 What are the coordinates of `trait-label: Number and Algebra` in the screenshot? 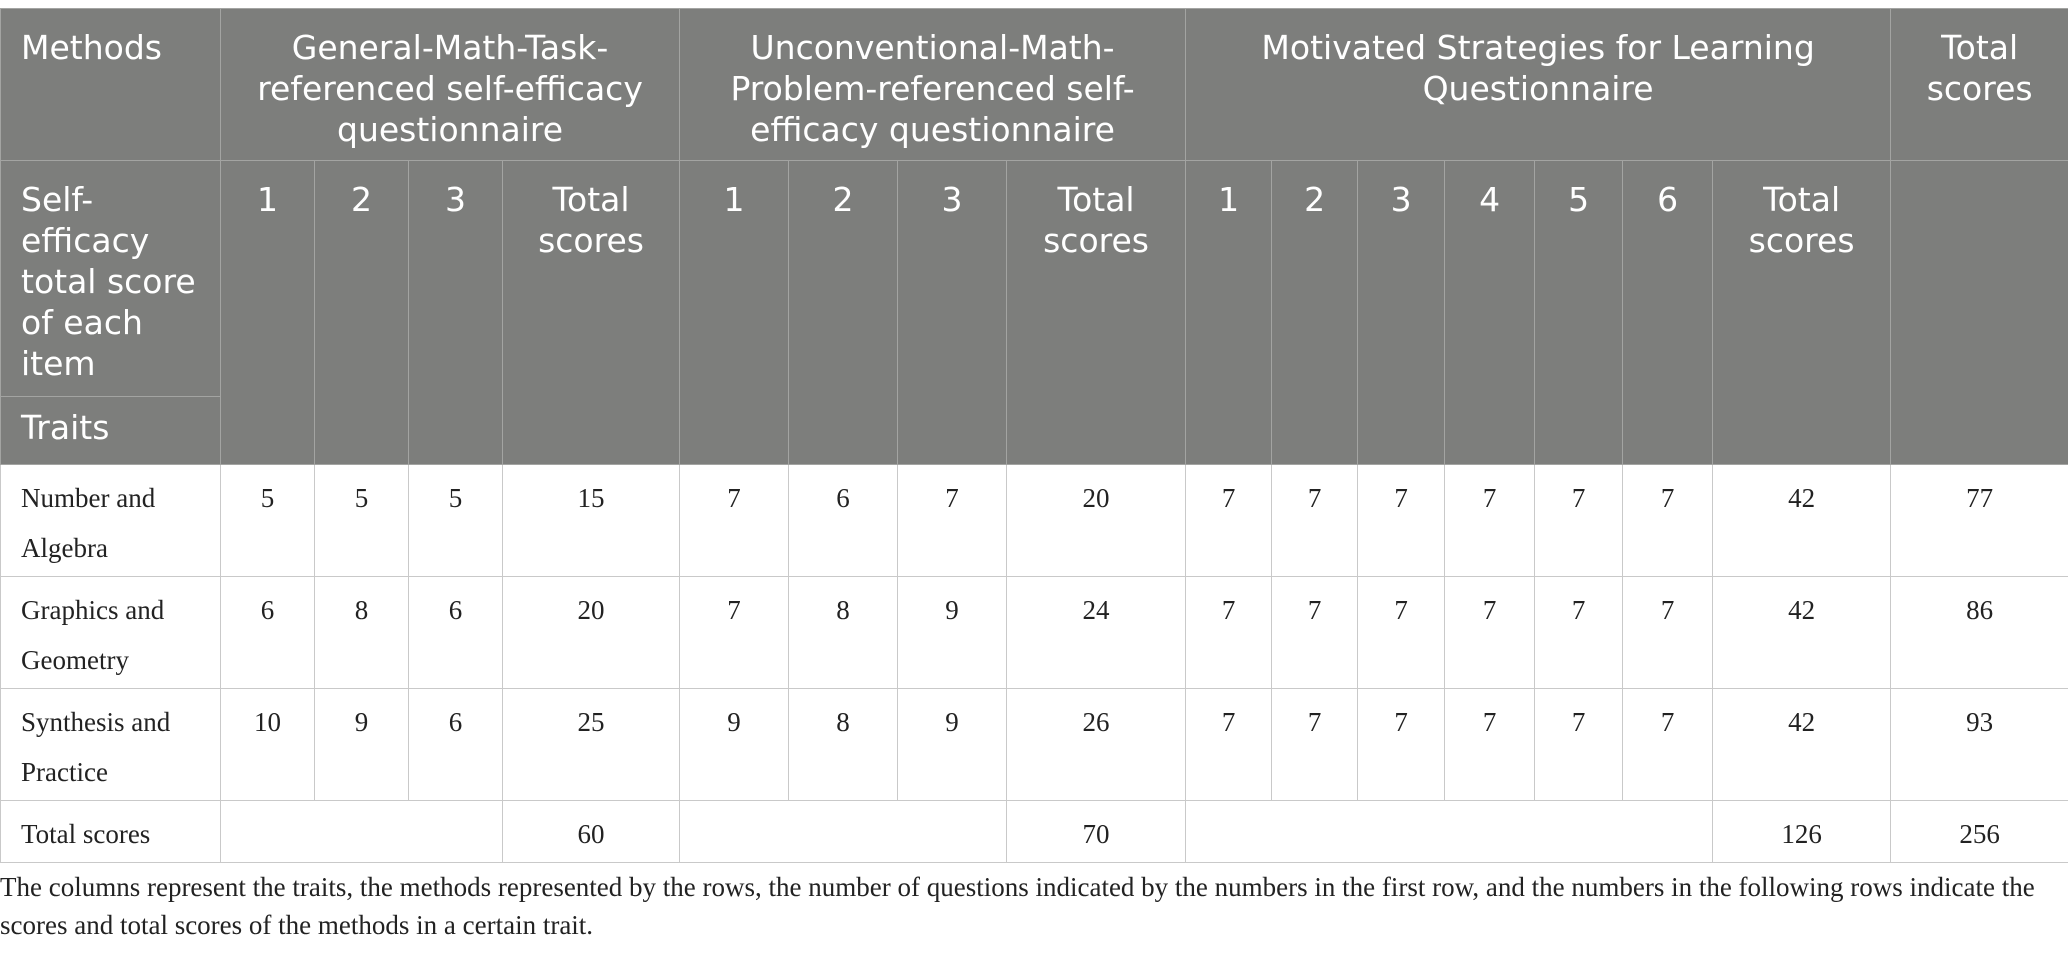 It's located at (110, 520).